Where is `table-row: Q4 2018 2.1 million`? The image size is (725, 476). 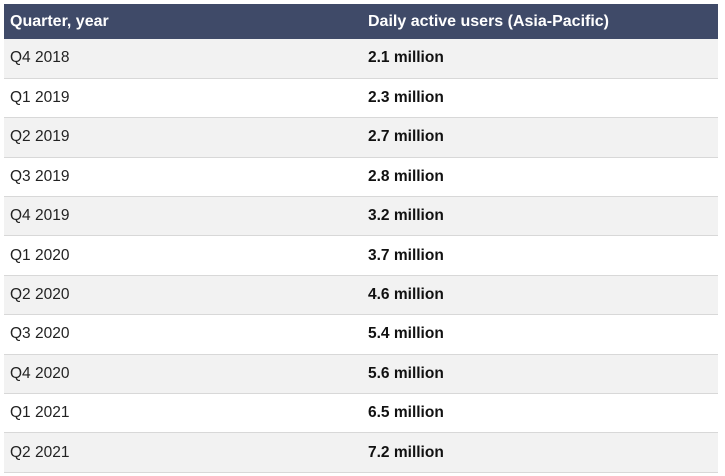 table-row: Q4 2018 2.1 million is located at coordinates (361, 59).